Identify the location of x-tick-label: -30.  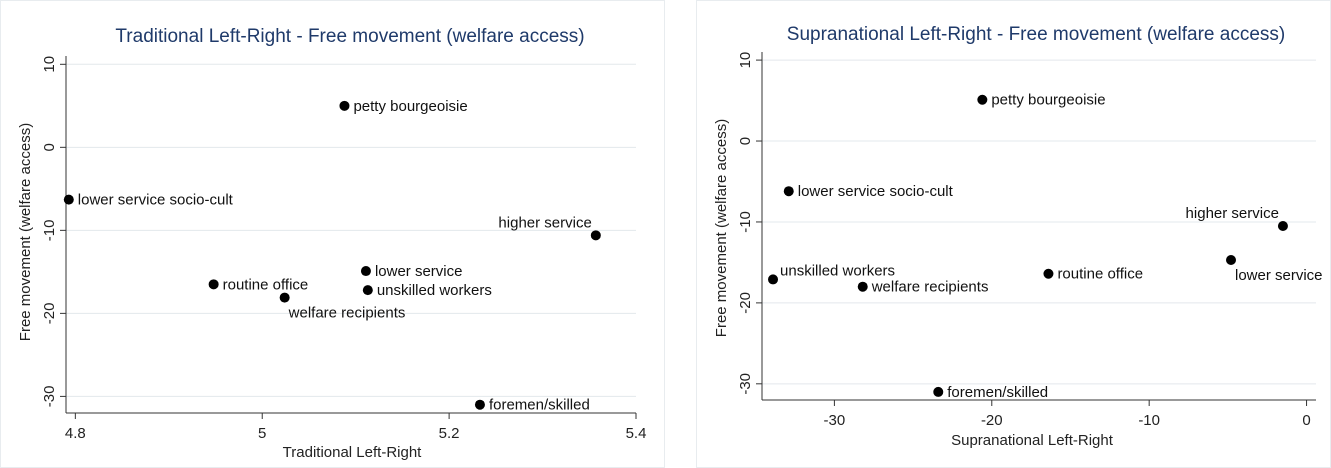
(835, 420).